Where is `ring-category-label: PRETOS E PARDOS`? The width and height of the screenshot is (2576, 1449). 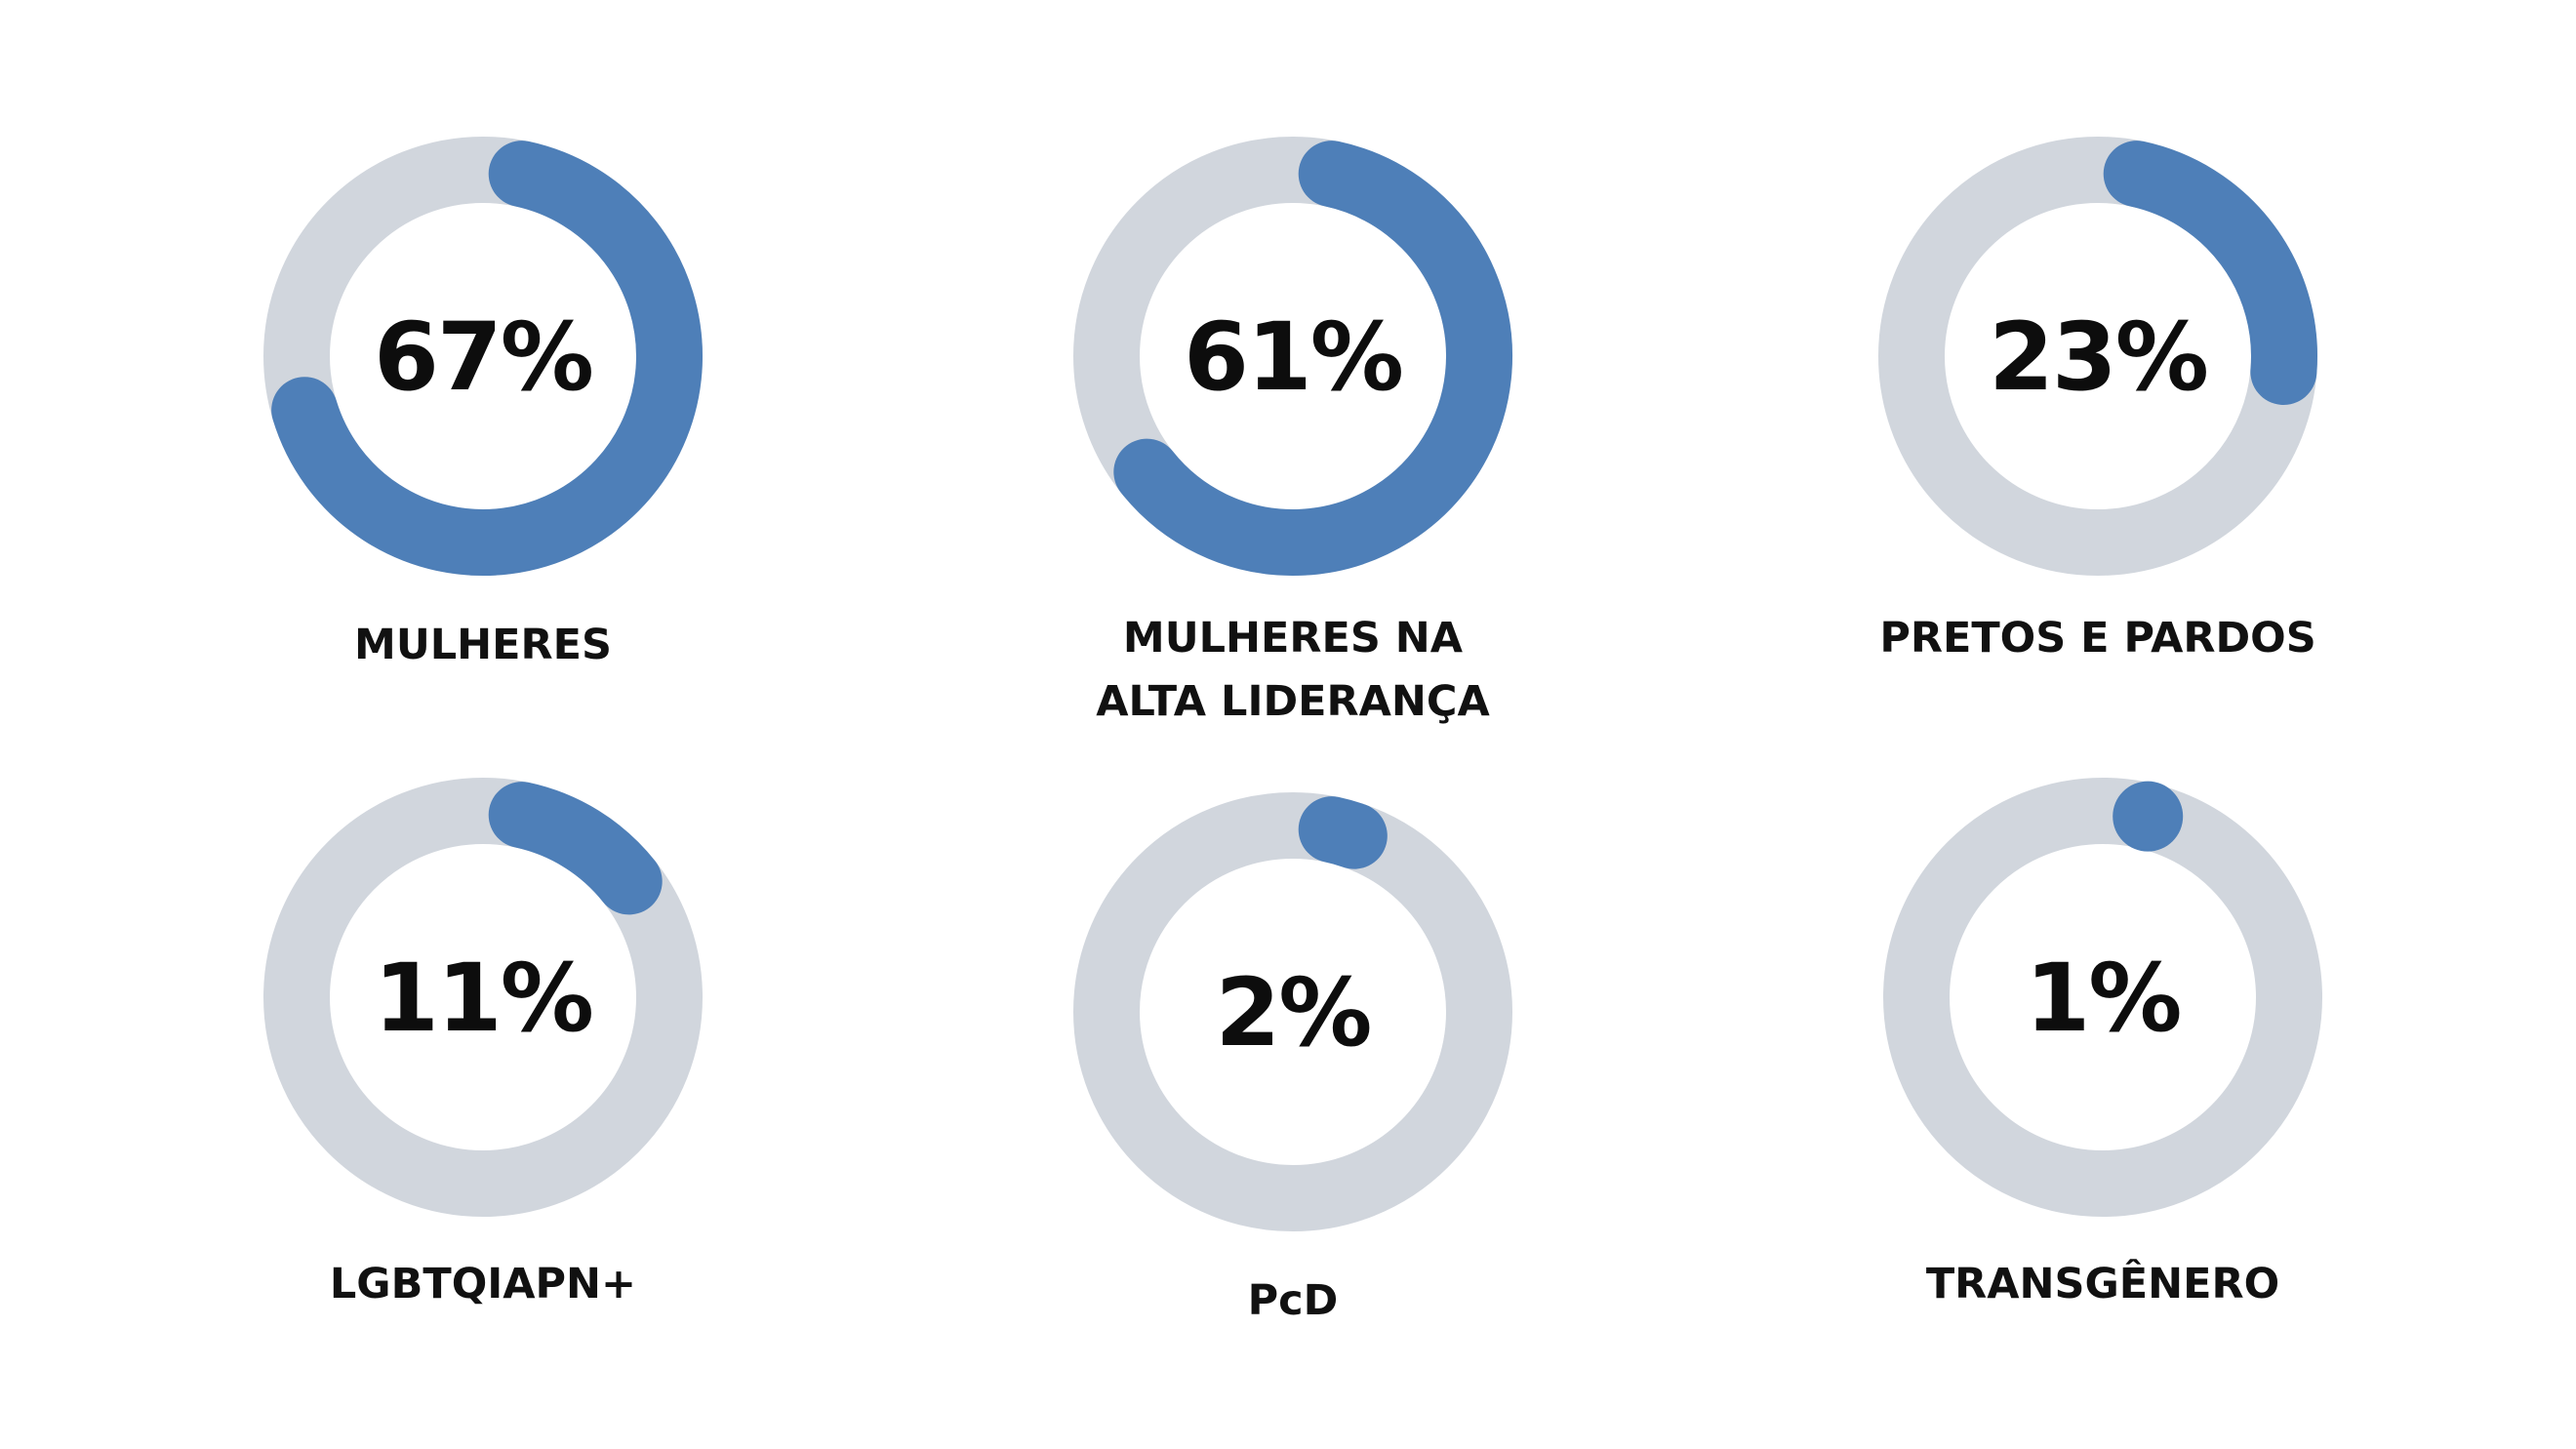 ring-category-label: PRETOS E PARDOS is located at coordinates (2097, 638).